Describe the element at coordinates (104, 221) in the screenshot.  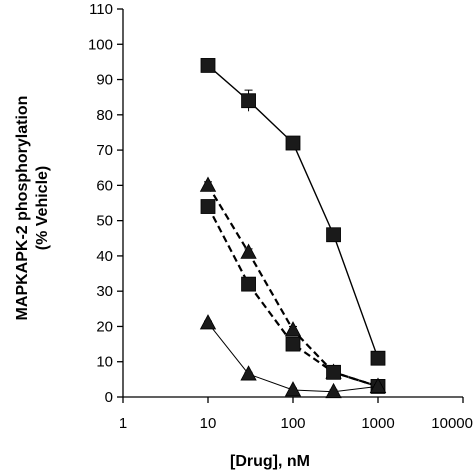
I see `y-tick-label: 50` at that location.